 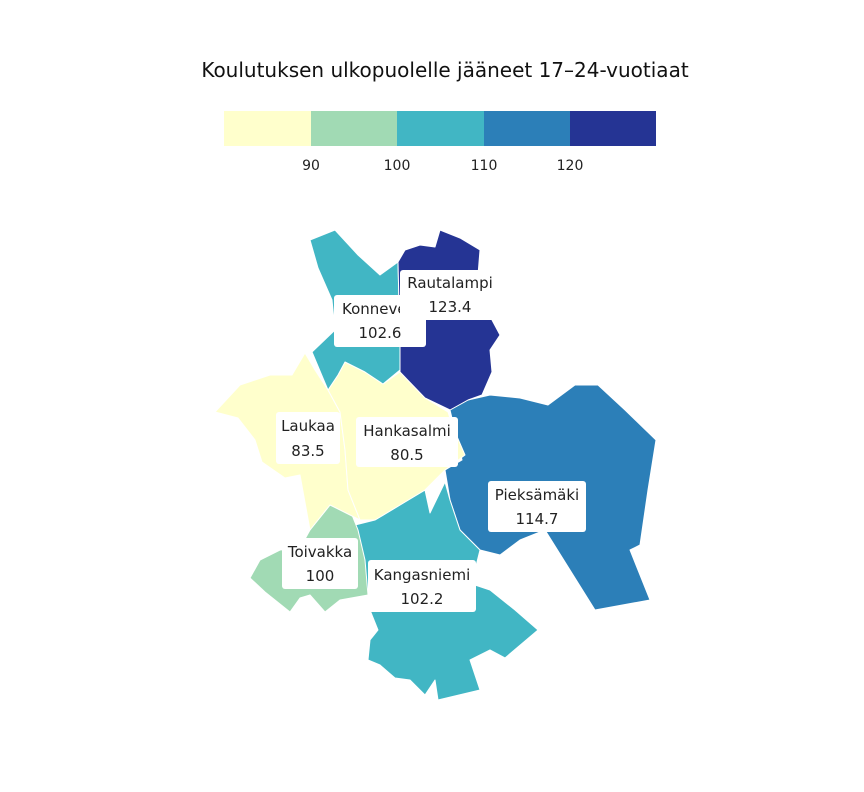 I want to click on label-toivakka-value: 100, so click(x=320, y=576).